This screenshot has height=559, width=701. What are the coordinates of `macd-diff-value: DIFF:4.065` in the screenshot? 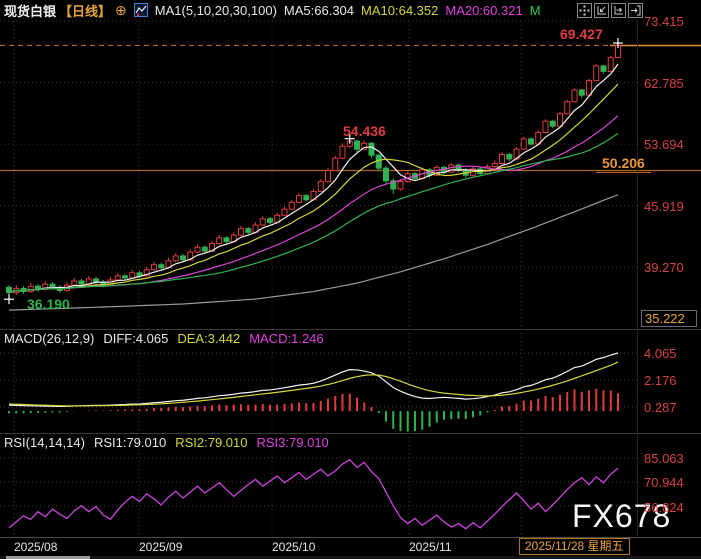 It's located at (136, 338).